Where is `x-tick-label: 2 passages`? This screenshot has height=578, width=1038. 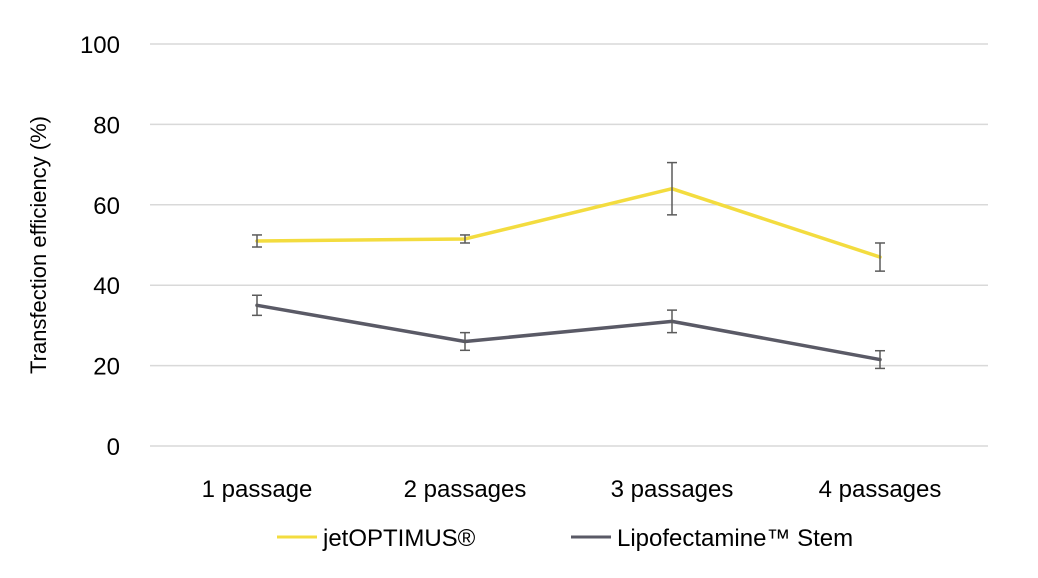 x-tick-label: 2 passages is located at coordinates (465, 489).